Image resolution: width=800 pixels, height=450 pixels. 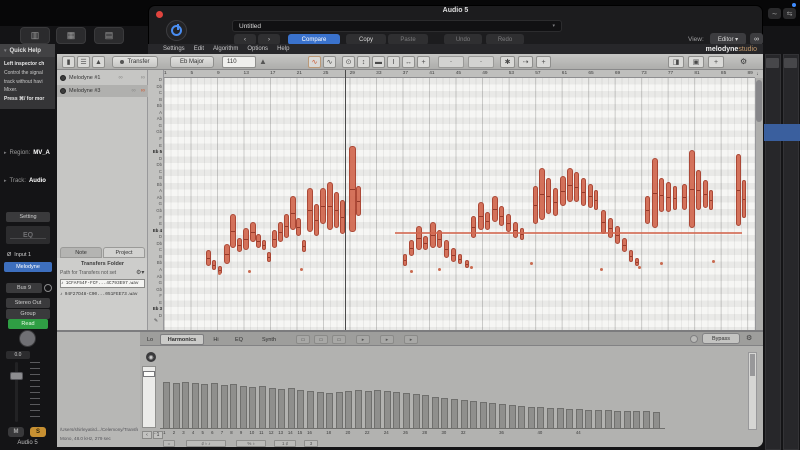 I want to click on plugin-power-button, so click(x=176, y=30).